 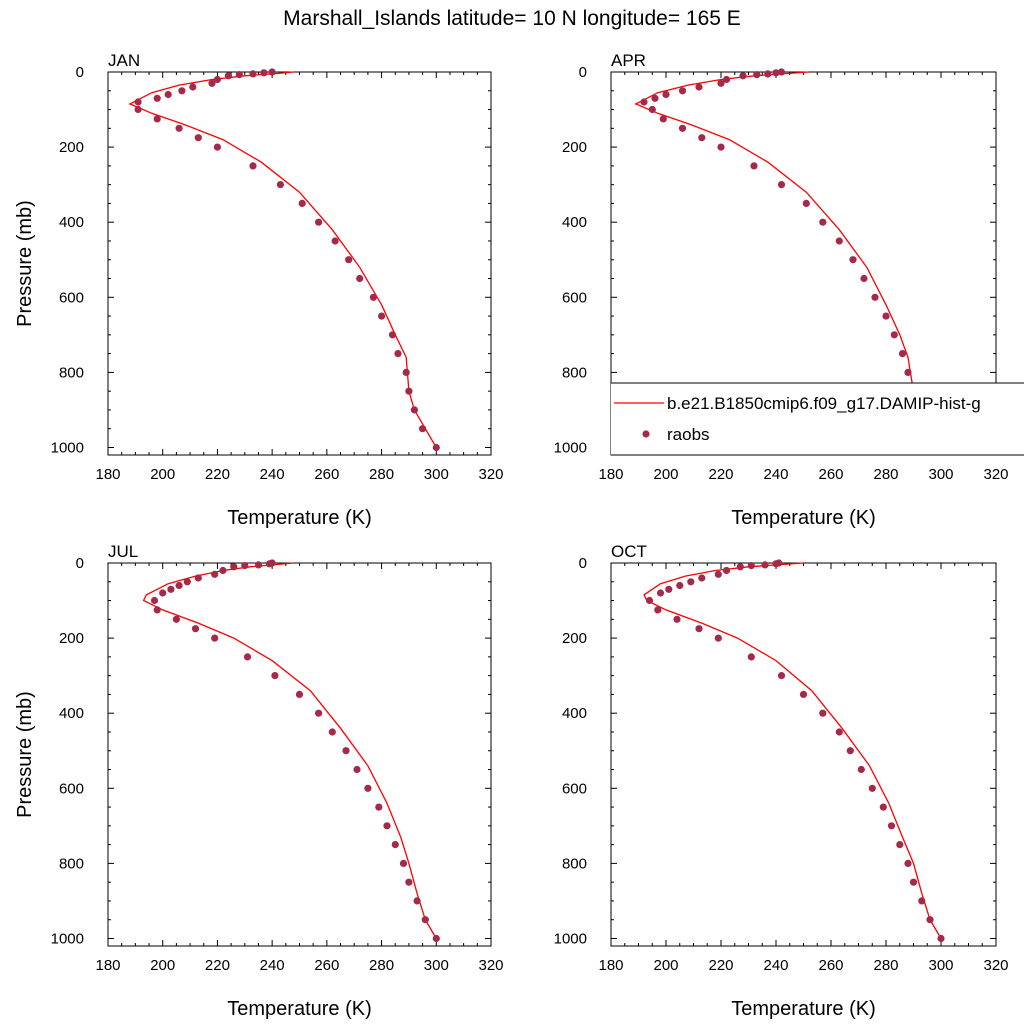 What do you see at coordinates (272, 965) in the screenshot?
I see `x-tick-label: 240` at bounding box center [272, 965].